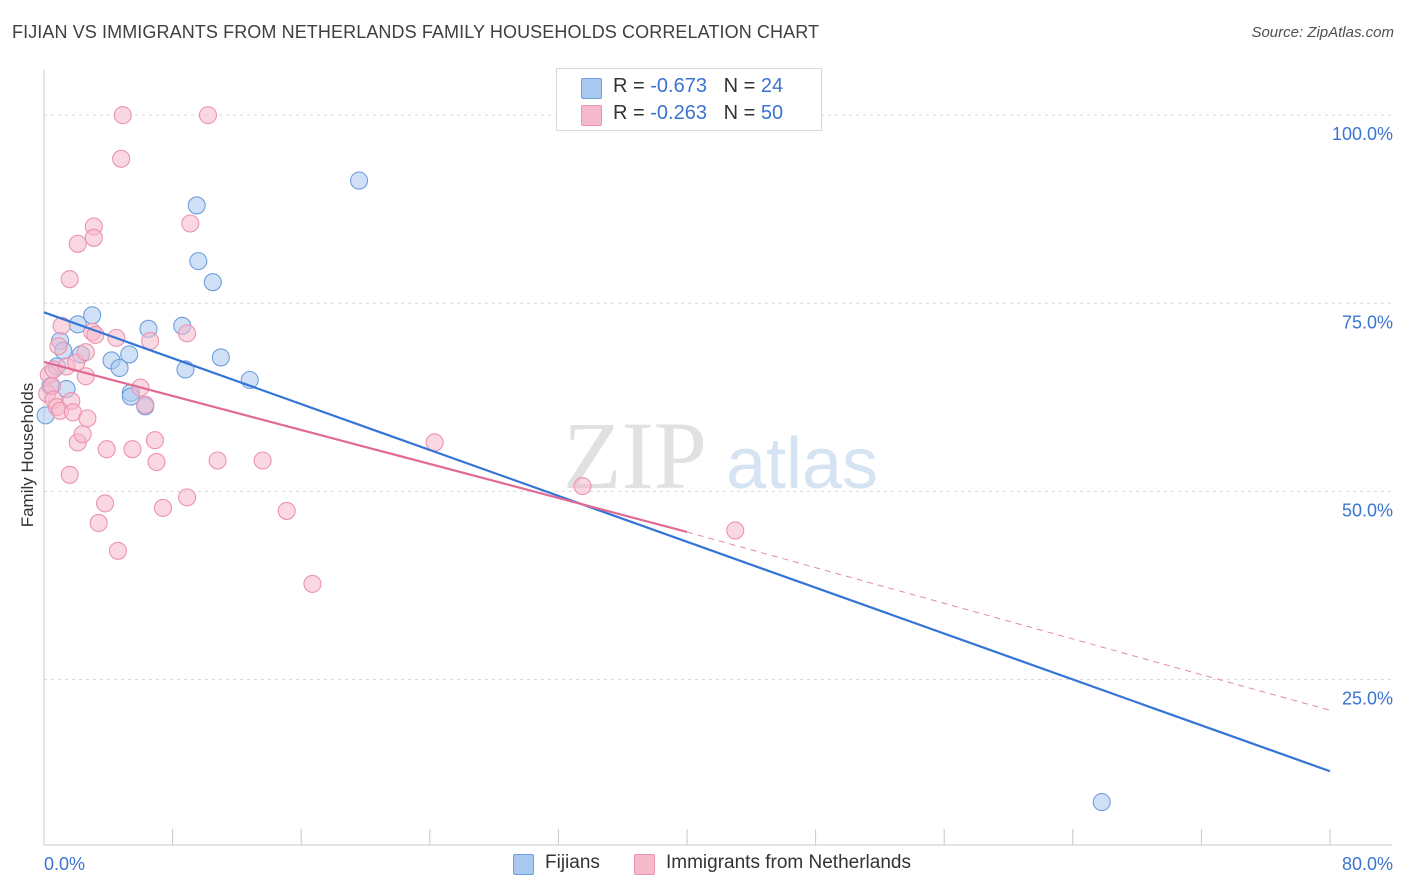 The image size is (1406, 892). What do you see at coordinates (1367, 698) in the screenshot?
I see `y-tick-label: 25.0%` at bounding box center [1367, 698].